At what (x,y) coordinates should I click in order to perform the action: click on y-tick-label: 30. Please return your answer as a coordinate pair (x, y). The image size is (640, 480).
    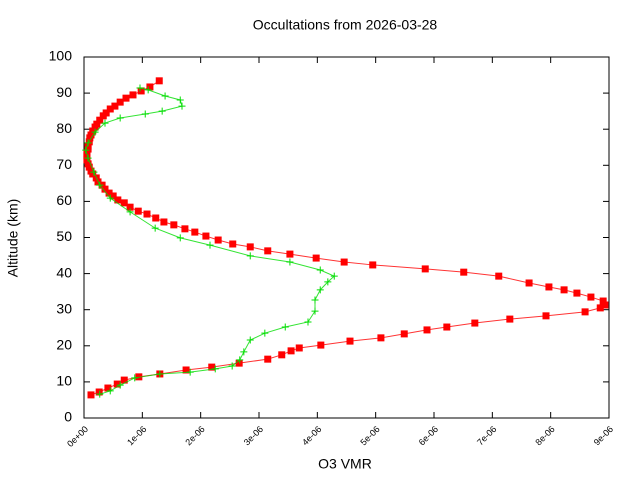
    Looking at the image, I should click on (64, 308).